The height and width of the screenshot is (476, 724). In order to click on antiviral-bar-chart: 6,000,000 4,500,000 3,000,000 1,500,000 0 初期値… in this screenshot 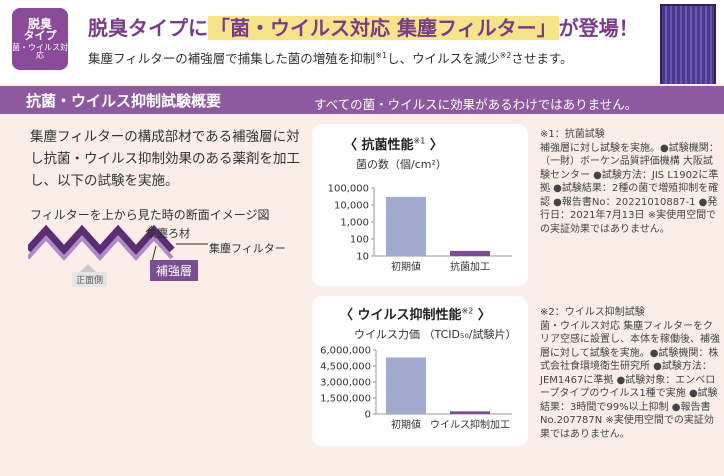, I will do `click(416, 388)`.